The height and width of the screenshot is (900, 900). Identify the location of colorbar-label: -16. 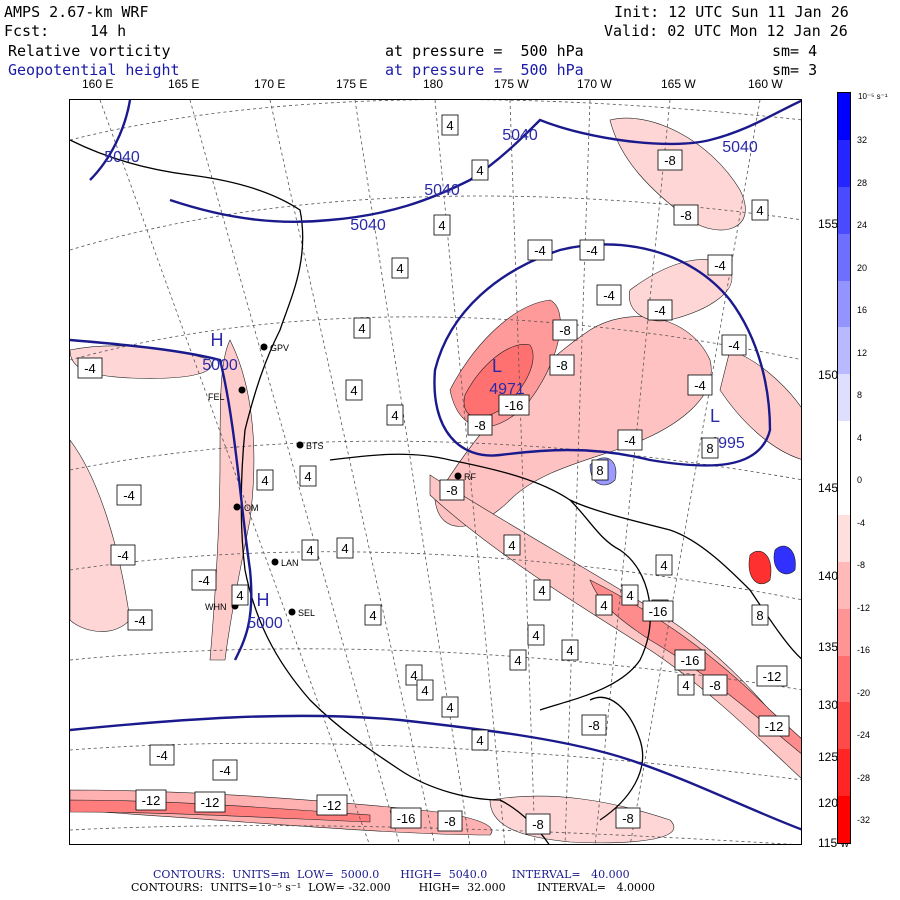
(864, 650).